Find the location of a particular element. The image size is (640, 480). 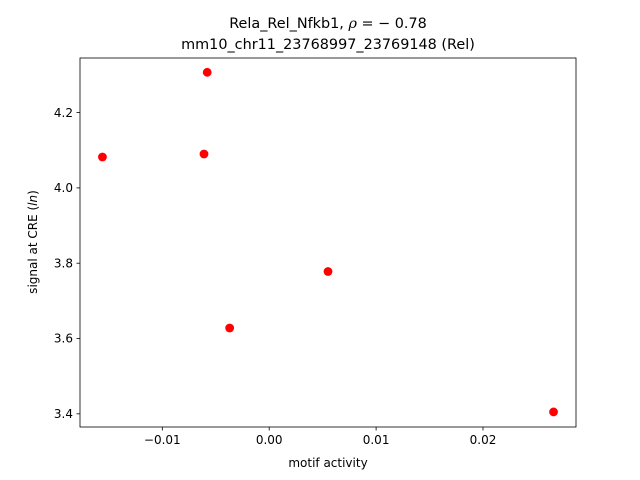

y-axis-label: signal at CRE (ln) is located at coordinates (33, 242).